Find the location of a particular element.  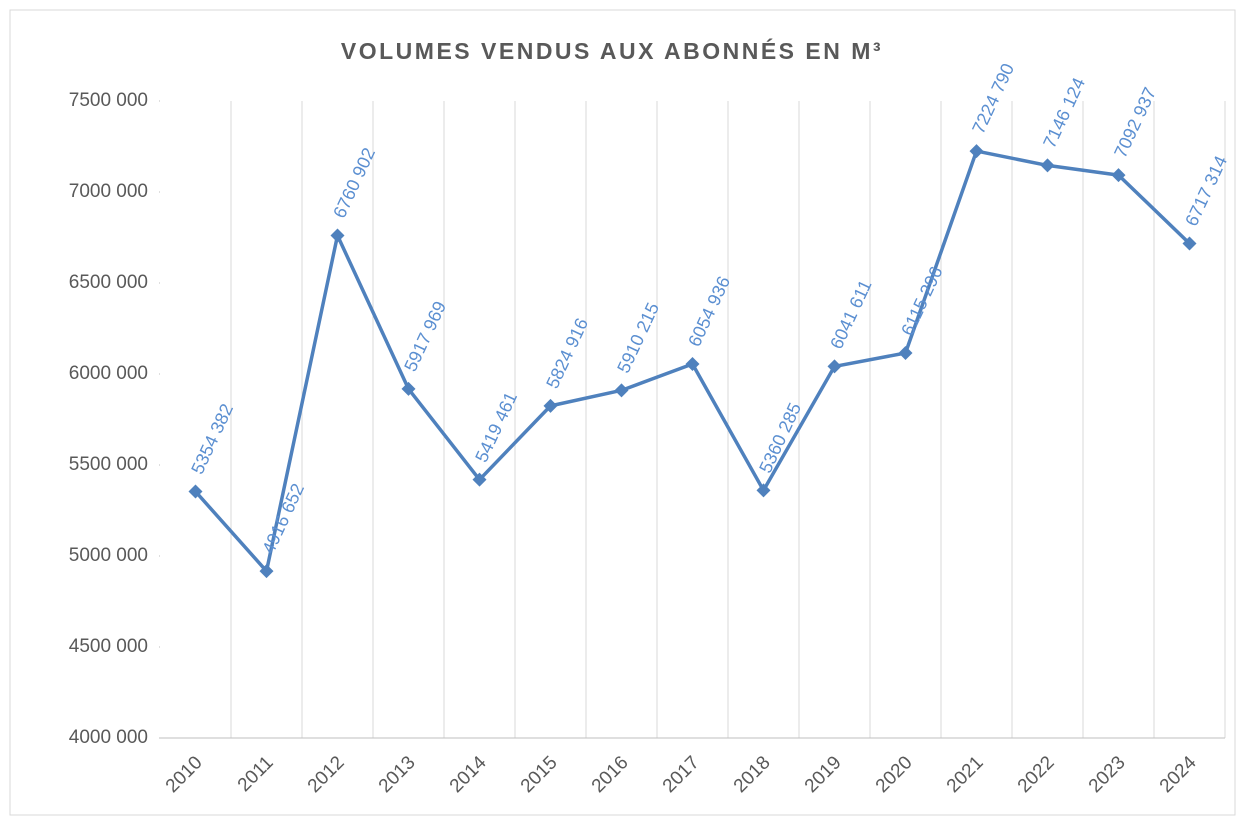

y-tick-label: 7500 000 is located at coordinates (108, 100).